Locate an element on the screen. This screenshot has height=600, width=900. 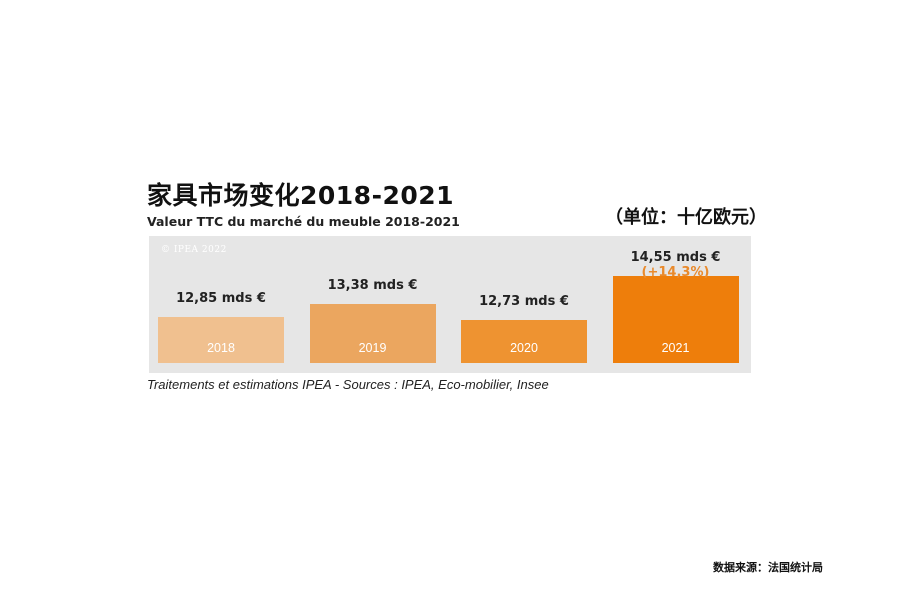
chart-subtitle: Valeur TTC du marché du meuble 2018-2021 is located at coordinates (303, 221).